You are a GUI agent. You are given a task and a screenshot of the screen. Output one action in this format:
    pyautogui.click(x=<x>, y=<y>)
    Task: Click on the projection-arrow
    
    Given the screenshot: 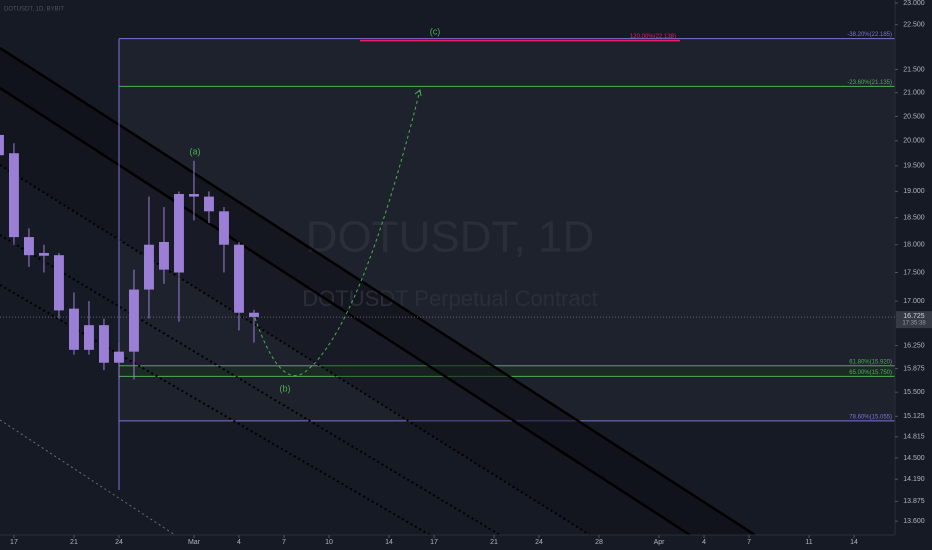 What is the action you would take?
    pyautogui.click(x=418, y=93)
    